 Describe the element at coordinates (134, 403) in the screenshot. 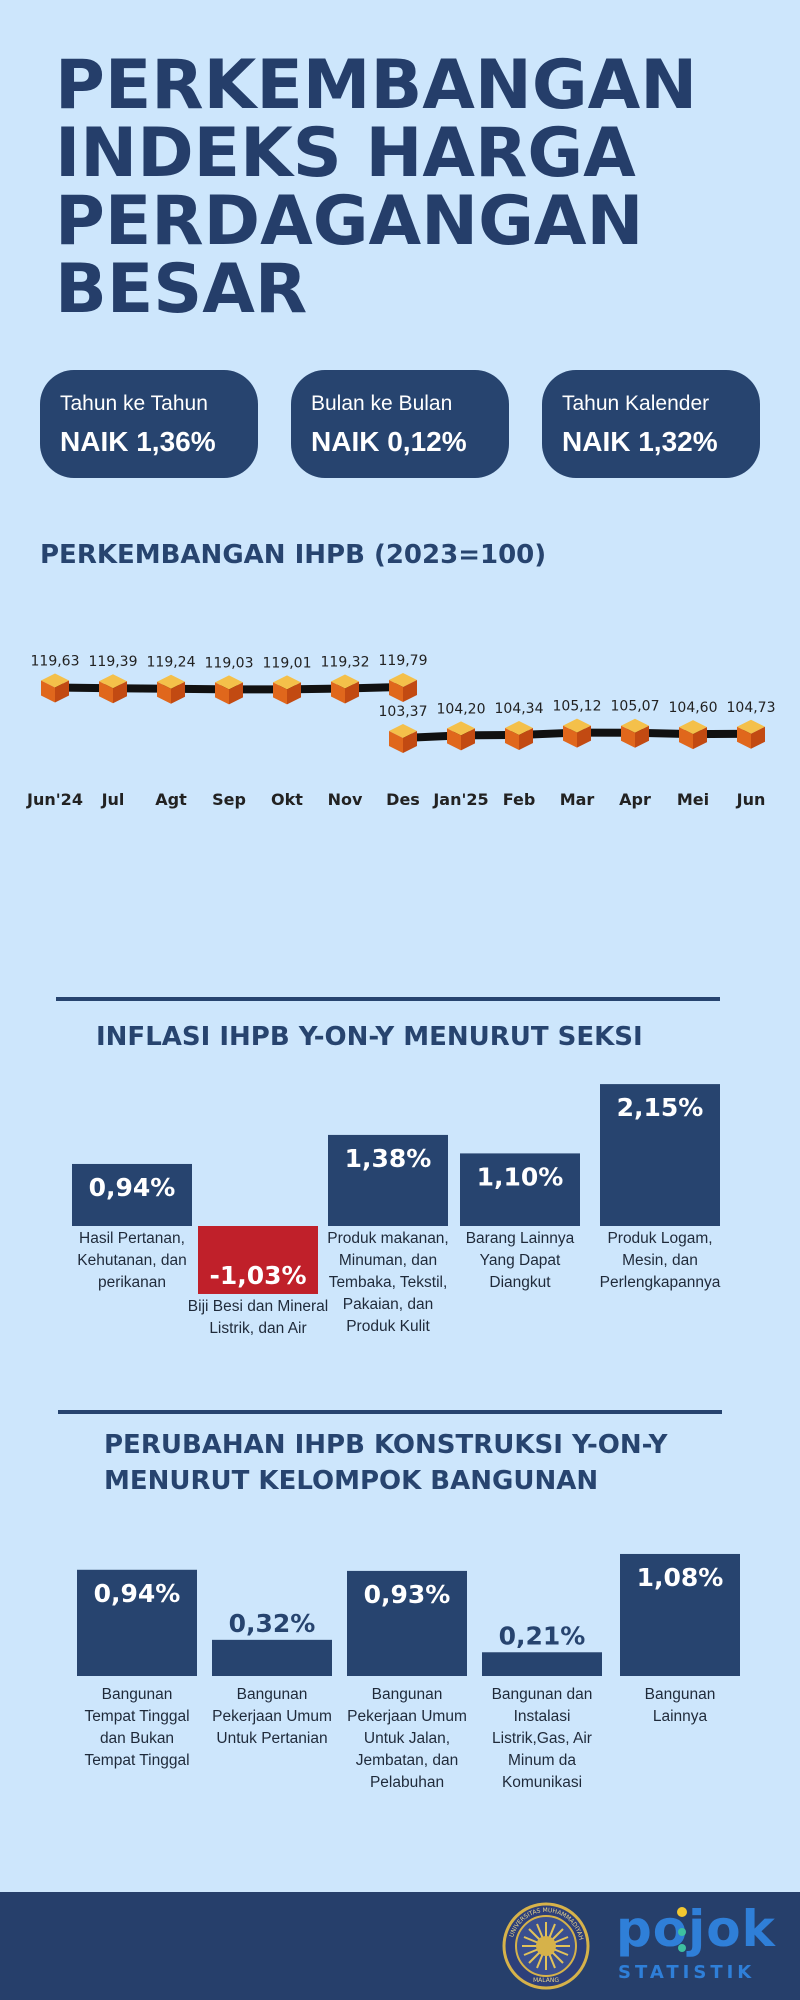

I see `stat-label: Tahun ke Tahun` at that location.